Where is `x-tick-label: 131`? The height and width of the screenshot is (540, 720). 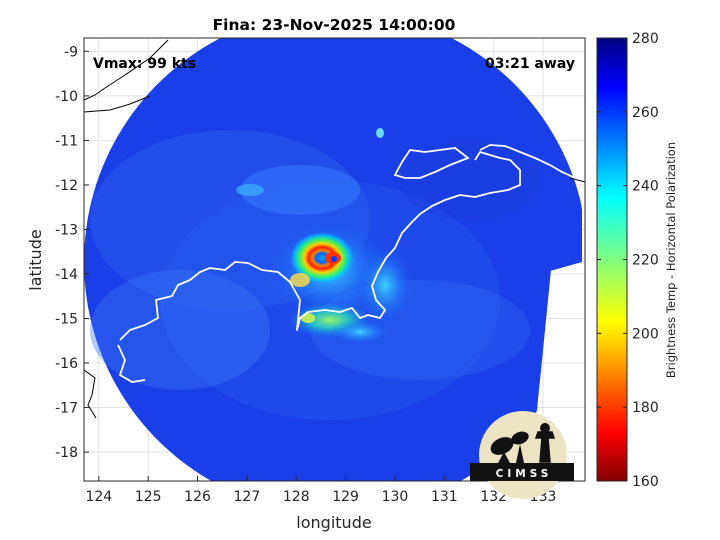 x-tick-label: 131 is located at coordinates (444, 497).